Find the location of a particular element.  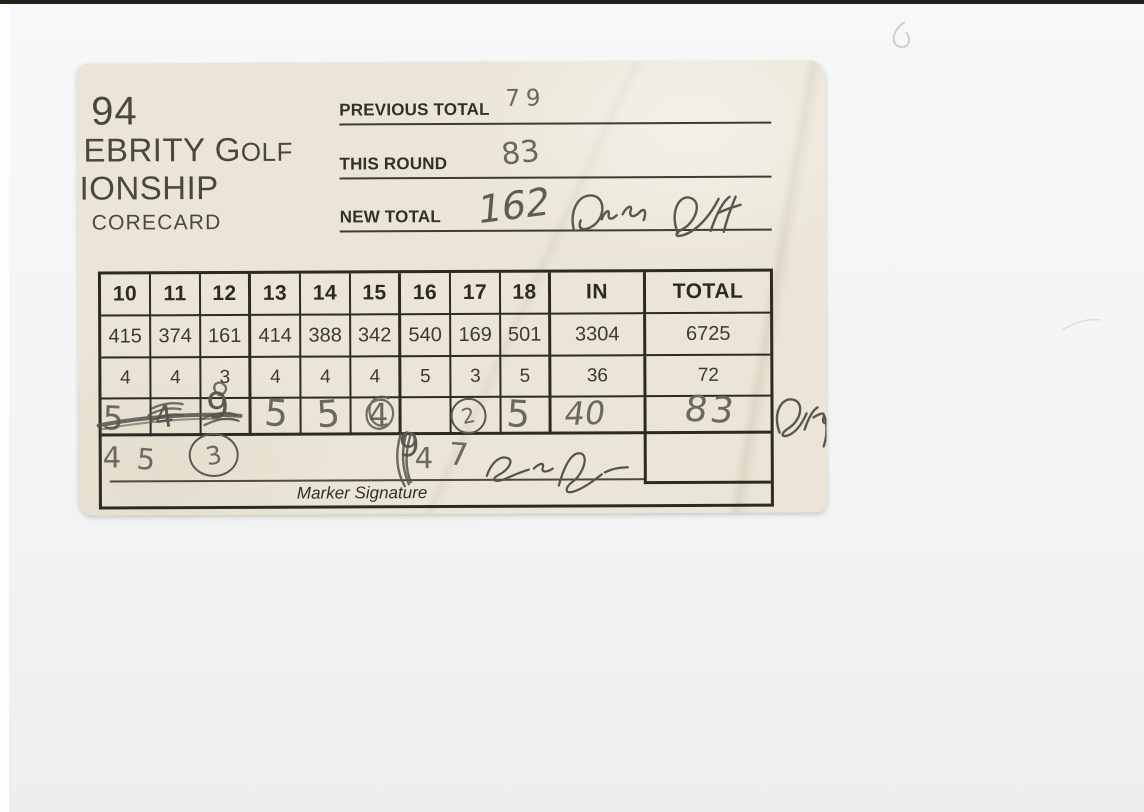

score-round-total: 83 is located at coordinates (710, 410).